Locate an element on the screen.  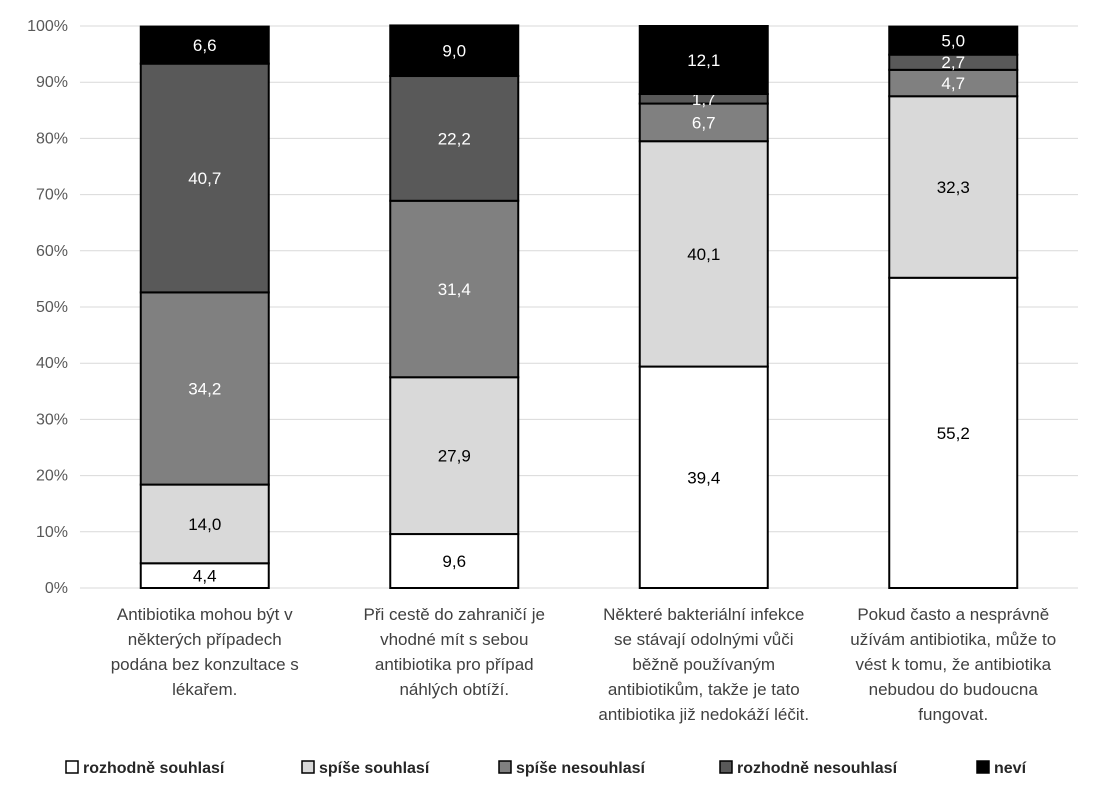
x-category-label: Antibiotika mohou být v is located at coordinates (205, 614).